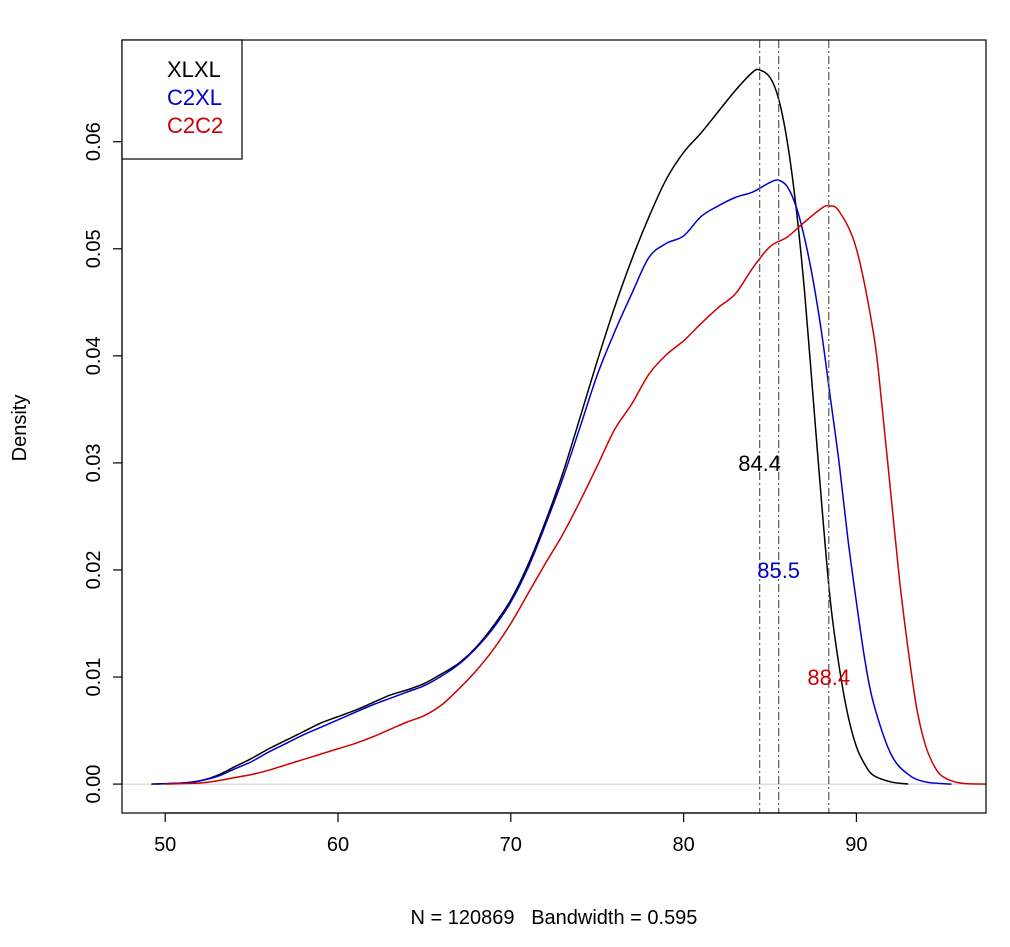 The image size is (1010, 947). Describe the element at coordinates (794, 426) in the screenshot. I see `mode-lines-layer` at that location.